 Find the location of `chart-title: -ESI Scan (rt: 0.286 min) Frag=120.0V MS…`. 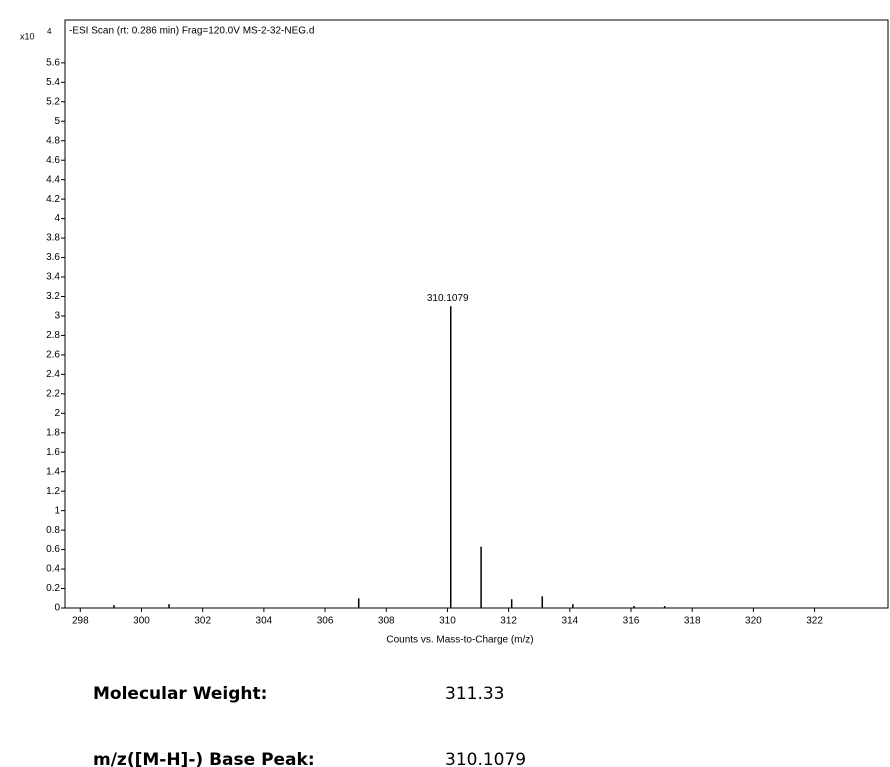

chart-title: -ESI Scan (rt: 0.286 min) Frag=120.0V MS… is located at coordinates (191, 31).